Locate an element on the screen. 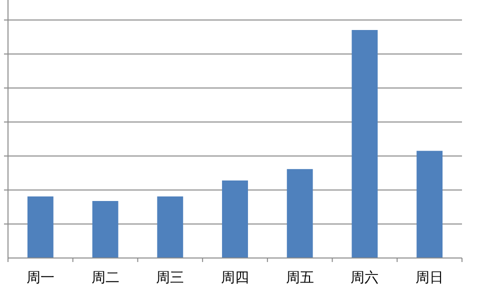 This screenshot has height=300, width=480. x-tick-label: 周四 is located at coordinates (235, 278).